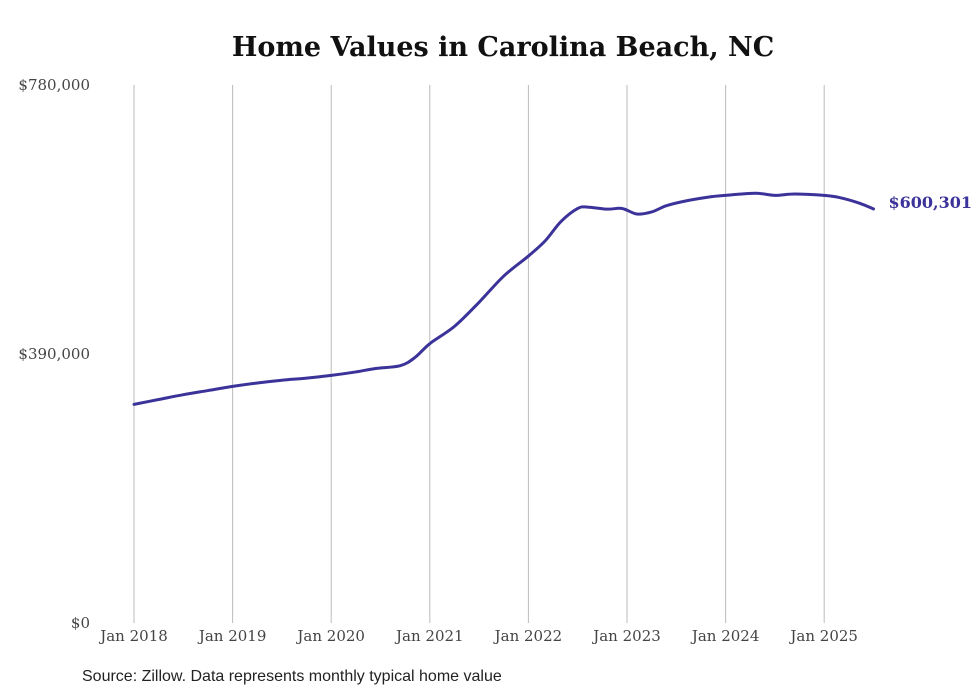 This screenshot has height=699, width=980. I want to click on x-tick-label: Jan 2024, so click(725, 636).